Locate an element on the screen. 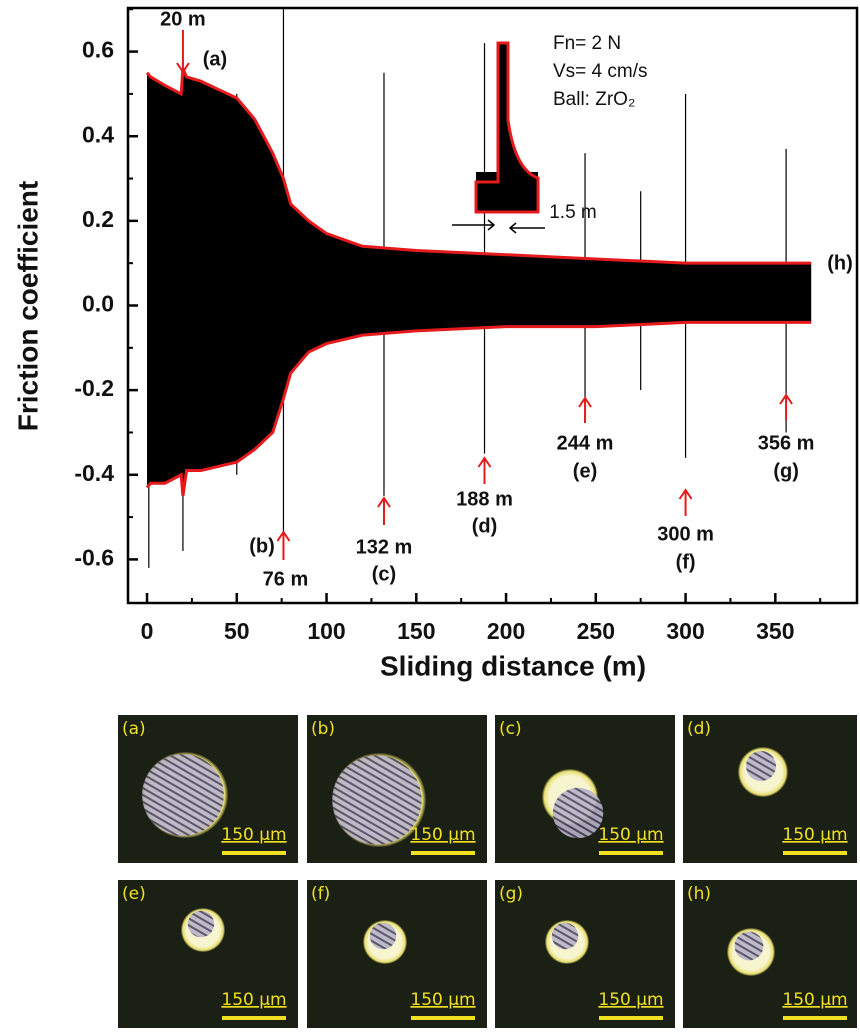 Image resolution: width=860 pixels, height=1032 pixels. micrograph-label: (b) is located at coordinates (323, 729).